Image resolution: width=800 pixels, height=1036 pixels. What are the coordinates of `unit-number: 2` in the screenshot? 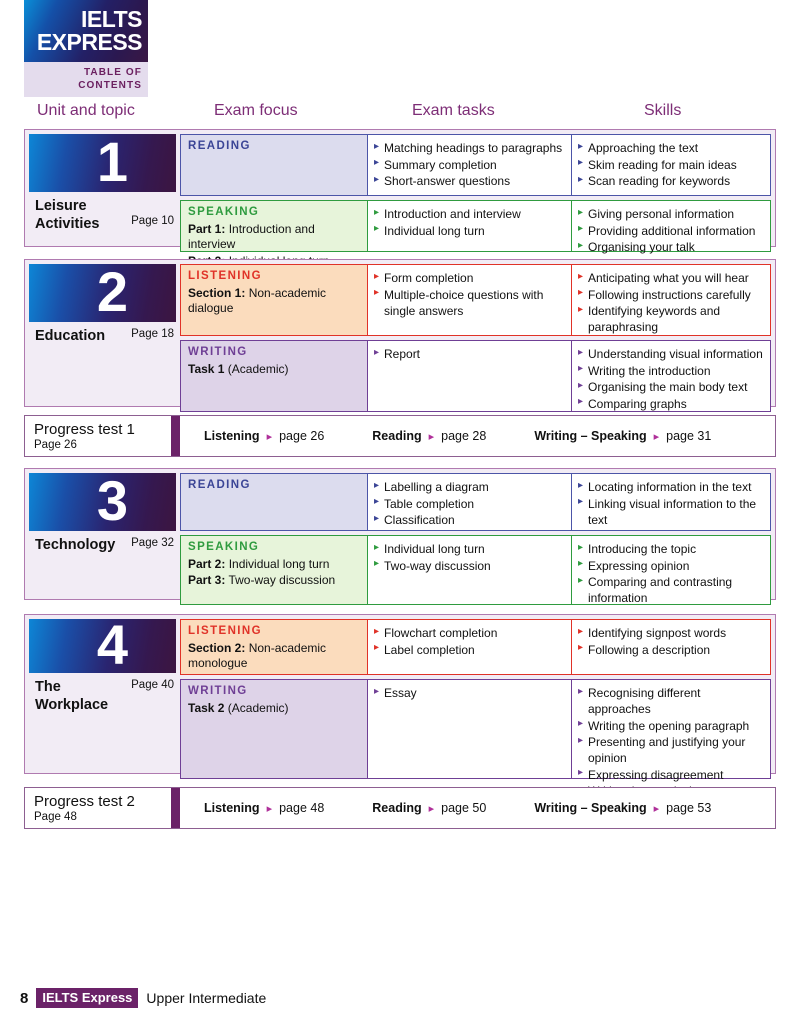 It's located at (112, 291).